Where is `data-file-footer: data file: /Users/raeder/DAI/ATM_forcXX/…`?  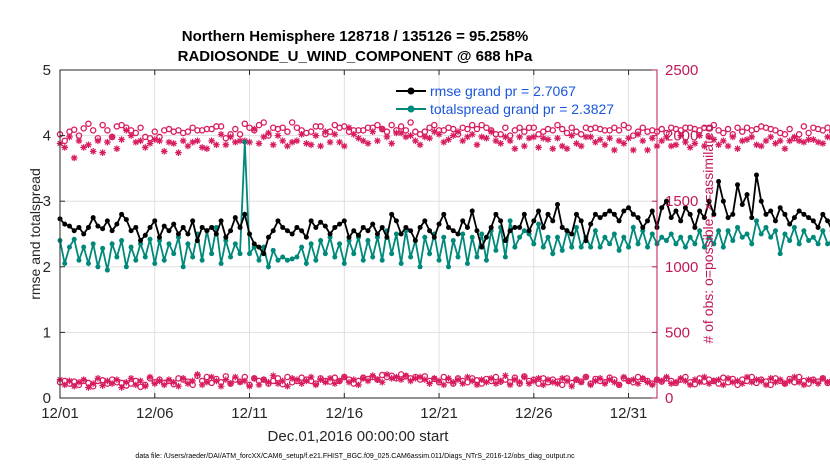 data-file-footer: data file: /Users/raeder/DAI/ATM_forcXX/… is located at coordinates (355, 456).